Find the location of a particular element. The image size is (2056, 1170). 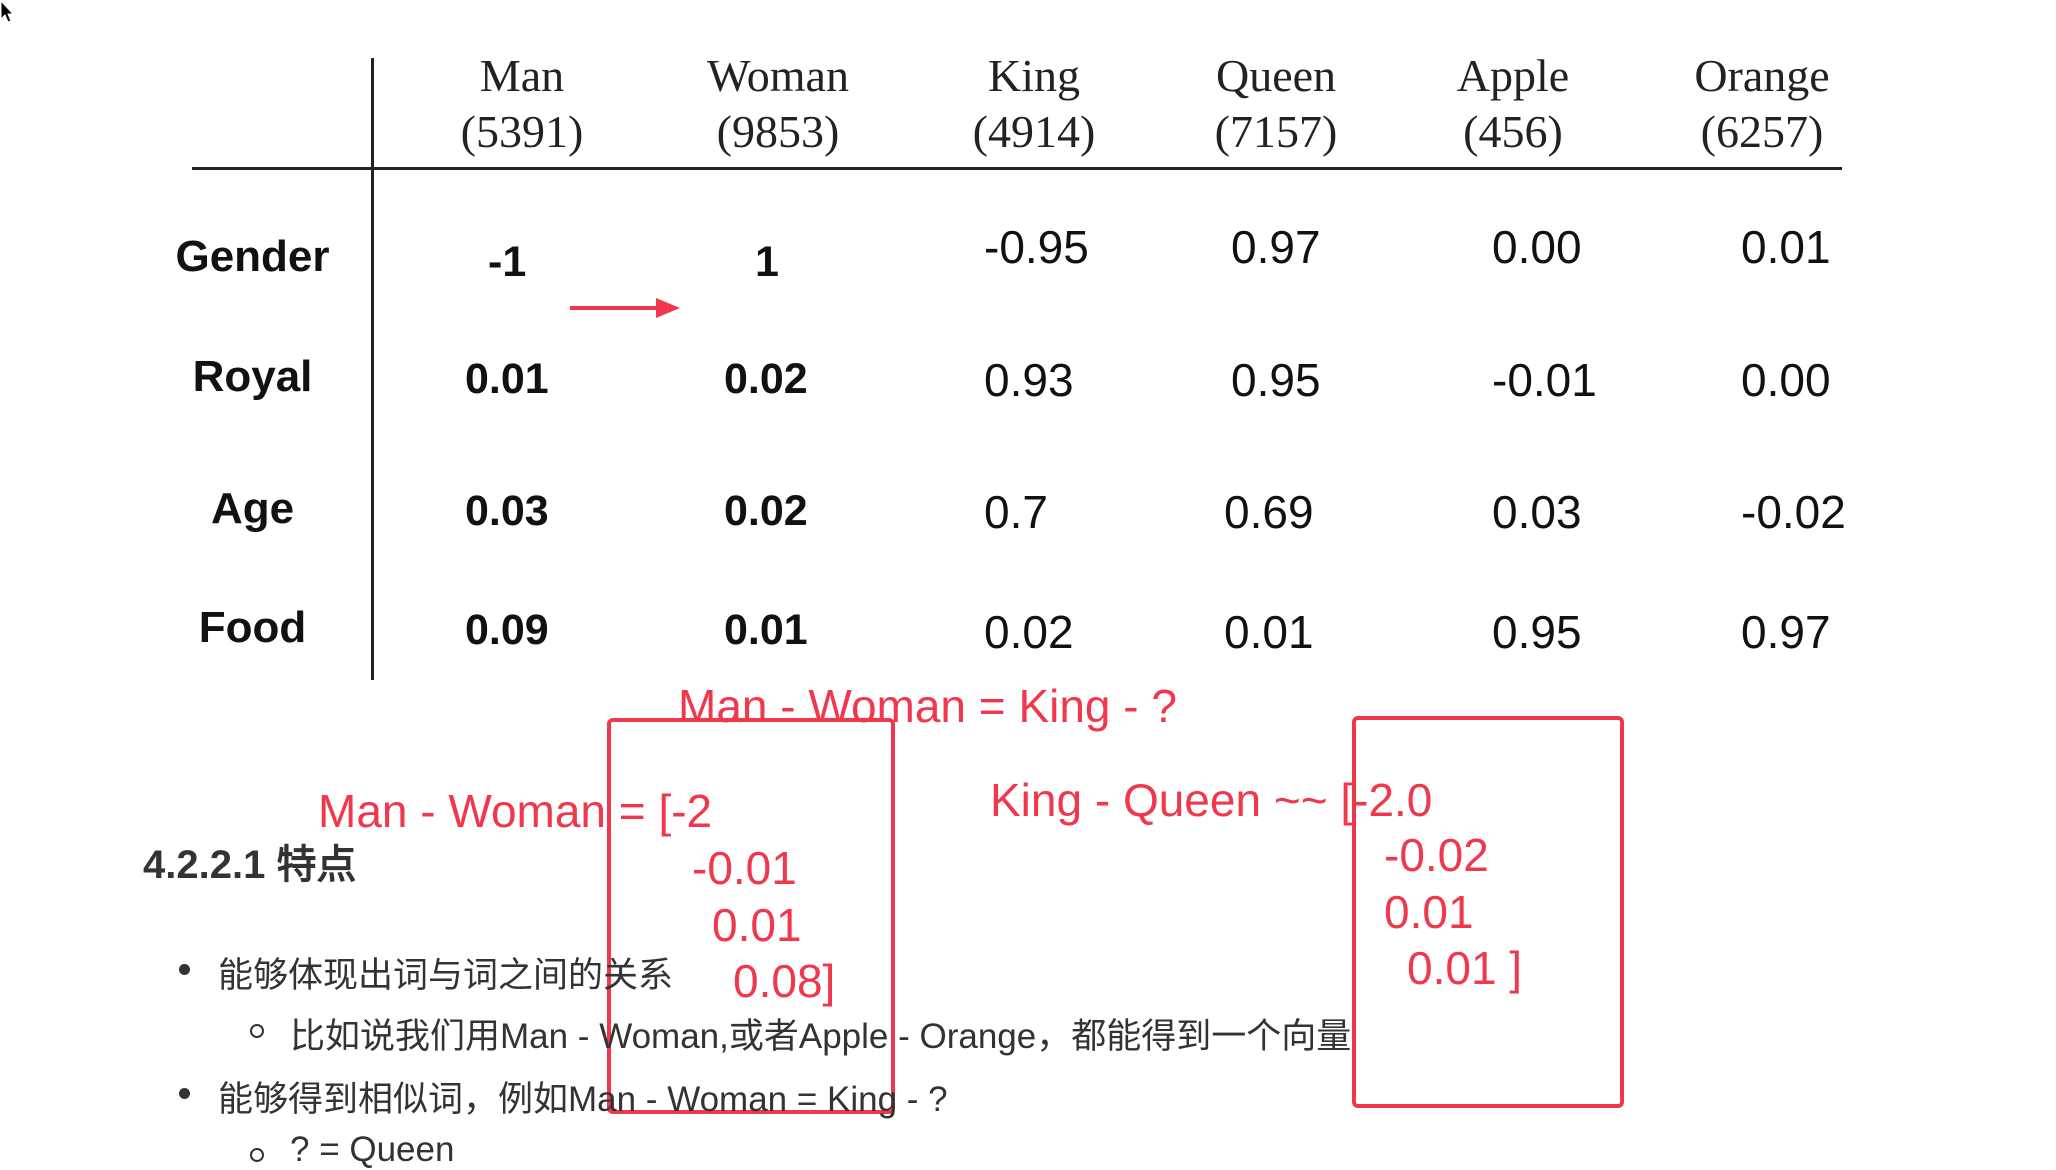

man-woman-vector-value: -0.01 is located at coordinates (744, 868).